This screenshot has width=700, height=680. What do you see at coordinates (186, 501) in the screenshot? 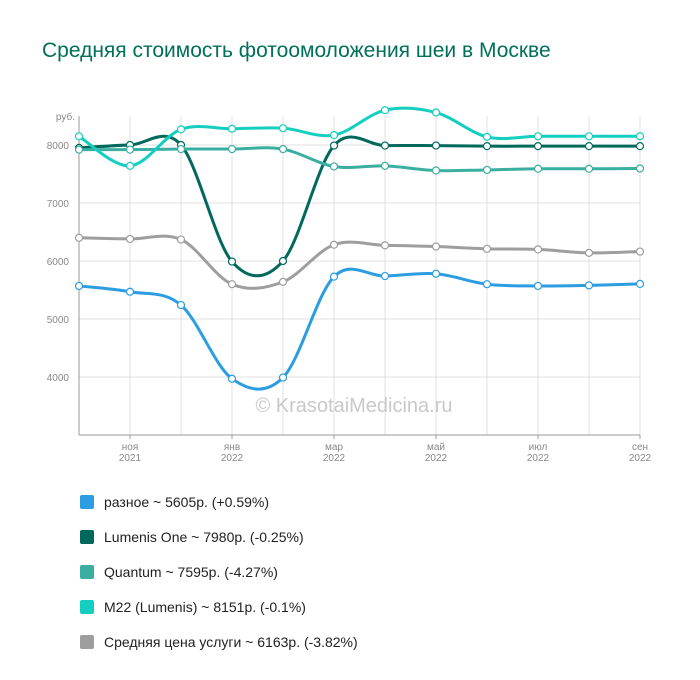
I see `legend-label: разное ~ 5605р. (+0.59%)` at bounding box center [186, 501].